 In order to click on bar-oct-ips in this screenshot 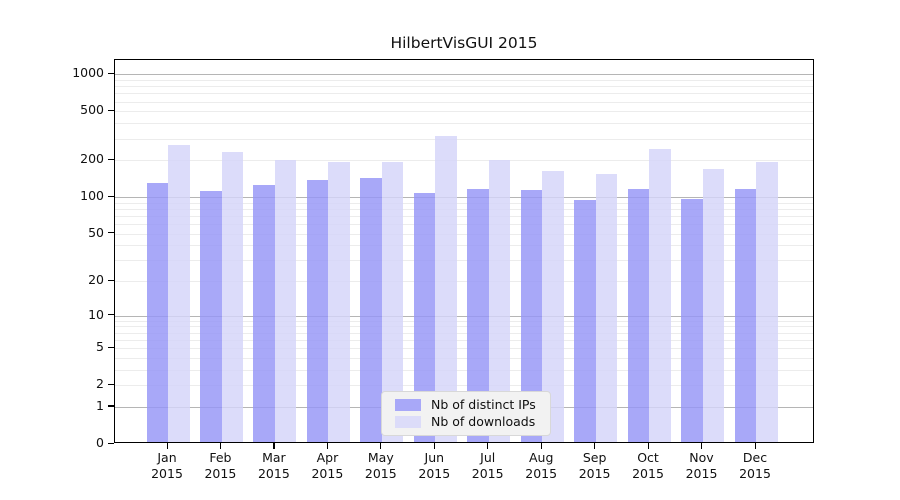, I will do `click(638, 315)`.